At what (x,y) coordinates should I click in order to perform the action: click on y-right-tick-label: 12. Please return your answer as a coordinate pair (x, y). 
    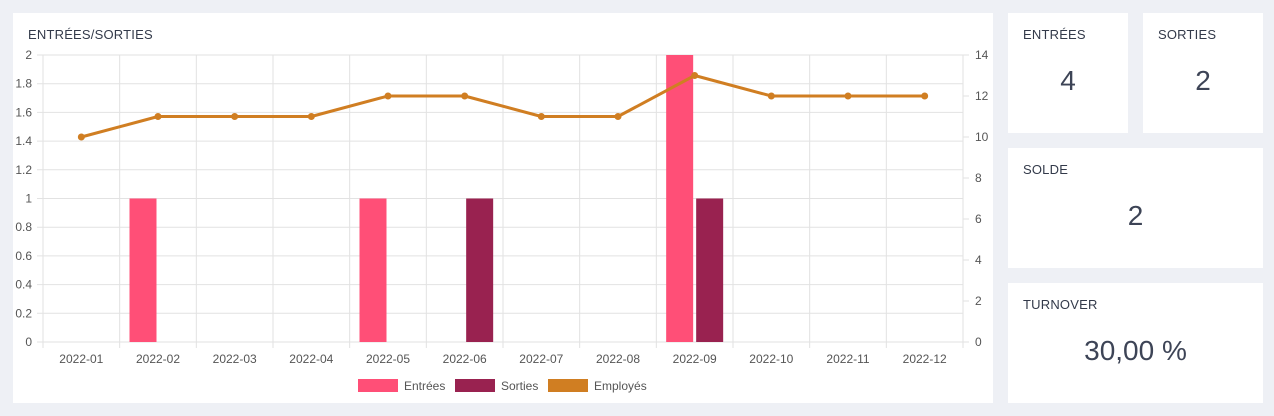
    Looking at the image, I should click on (982, 96).